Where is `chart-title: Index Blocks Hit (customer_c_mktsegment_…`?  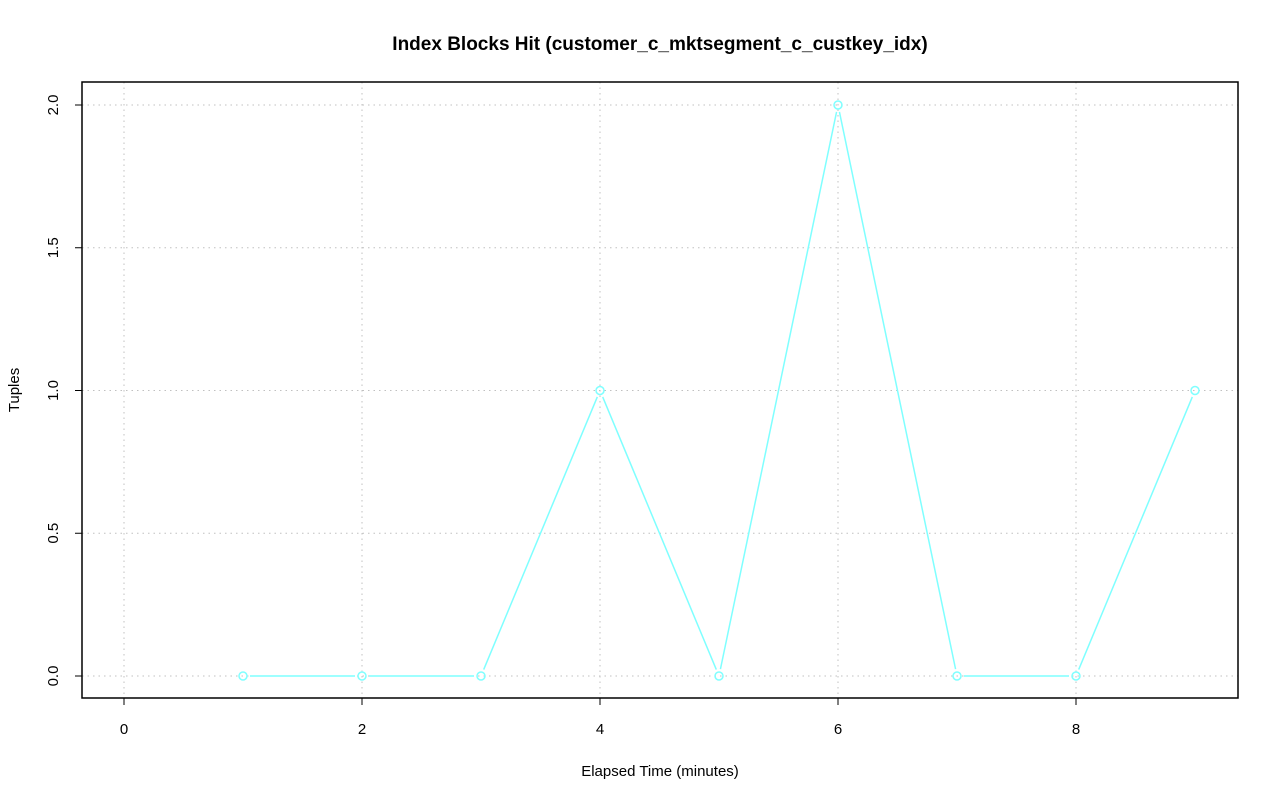 chart-title: Index Blocks Hit (customer_c_mktsegment_… is located at coordinates (659, 44).